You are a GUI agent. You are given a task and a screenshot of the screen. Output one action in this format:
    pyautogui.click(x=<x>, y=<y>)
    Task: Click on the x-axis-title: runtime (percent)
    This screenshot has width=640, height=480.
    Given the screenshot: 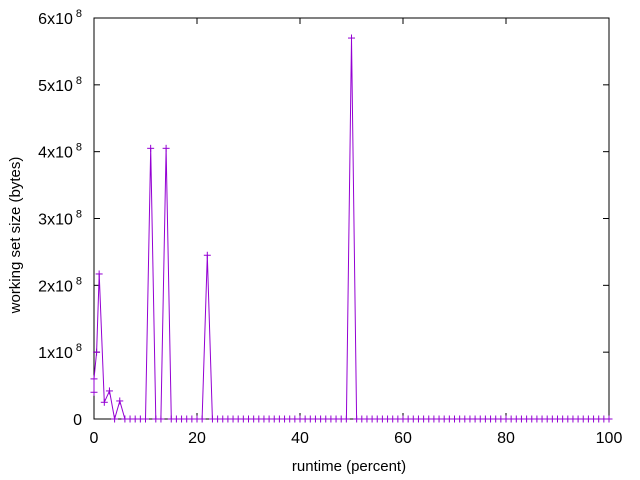 What is the action you would take?
    pyautogui.click(x=349, y=466)
    